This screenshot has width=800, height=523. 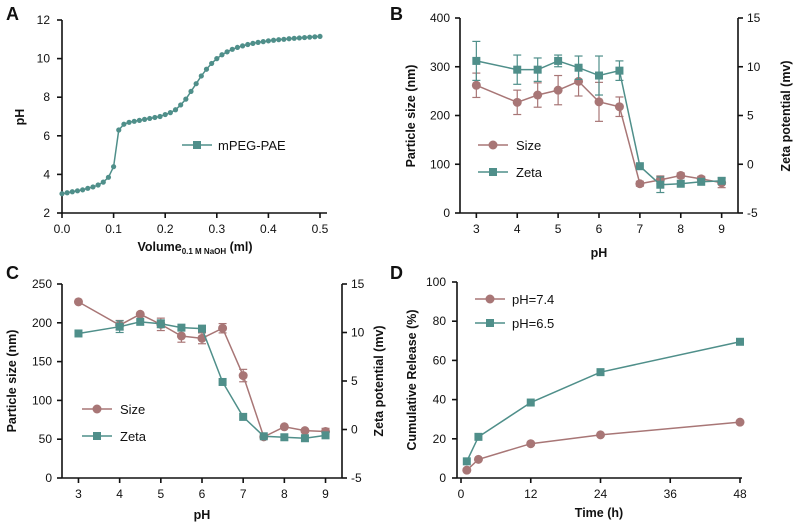 I want to click on panel-c-x-tick-label: 7, so click(x=243, y=494).